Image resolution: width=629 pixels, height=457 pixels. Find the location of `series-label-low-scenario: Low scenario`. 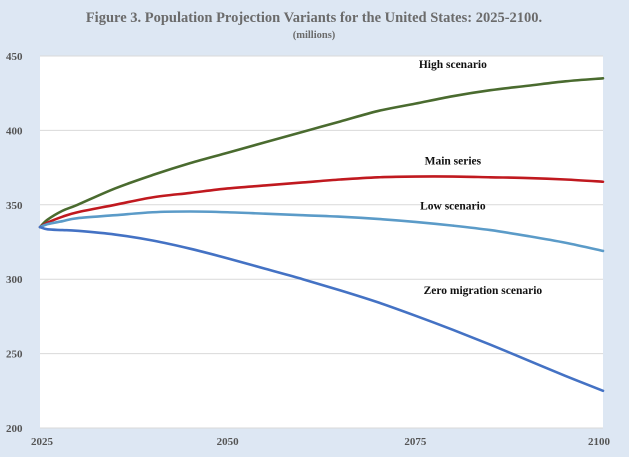

series-label-low-scenario: Low scenario is located at coordinates (453, 206).